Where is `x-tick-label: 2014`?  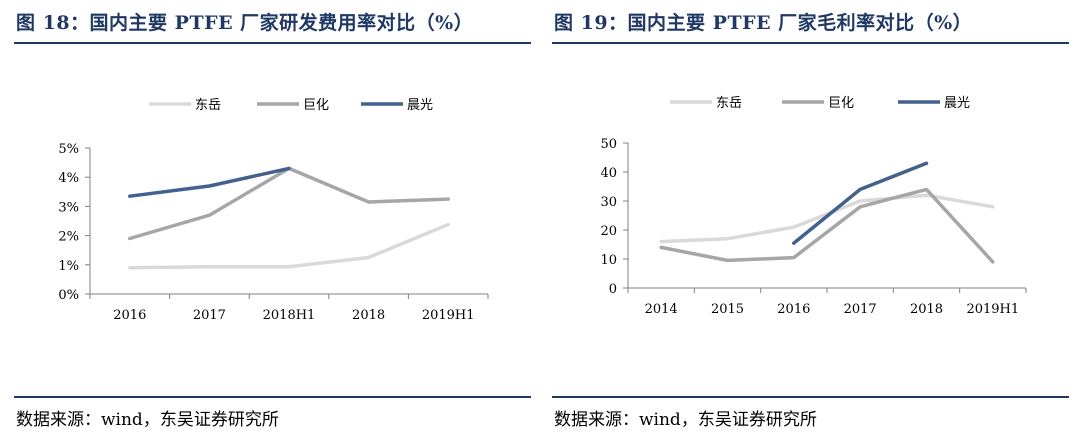 x-tick-label: 2014 is located at coordinates (661, 309).